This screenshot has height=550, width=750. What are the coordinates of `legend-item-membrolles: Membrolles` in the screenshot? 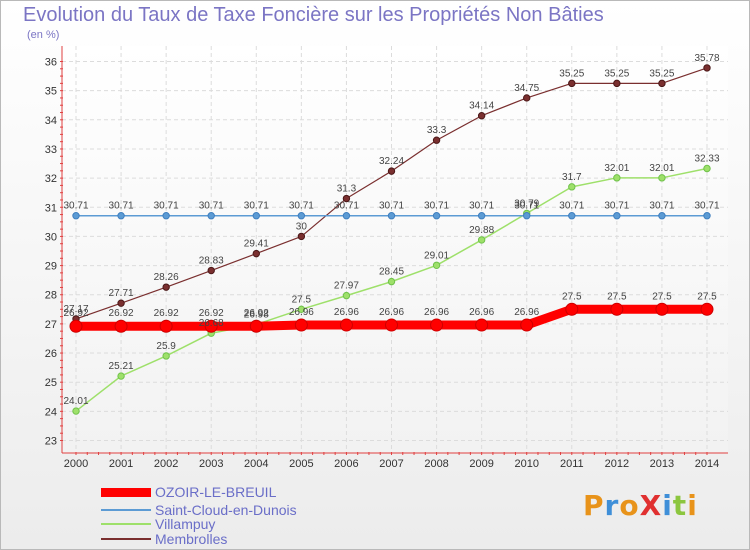 It's located at (231, 539).